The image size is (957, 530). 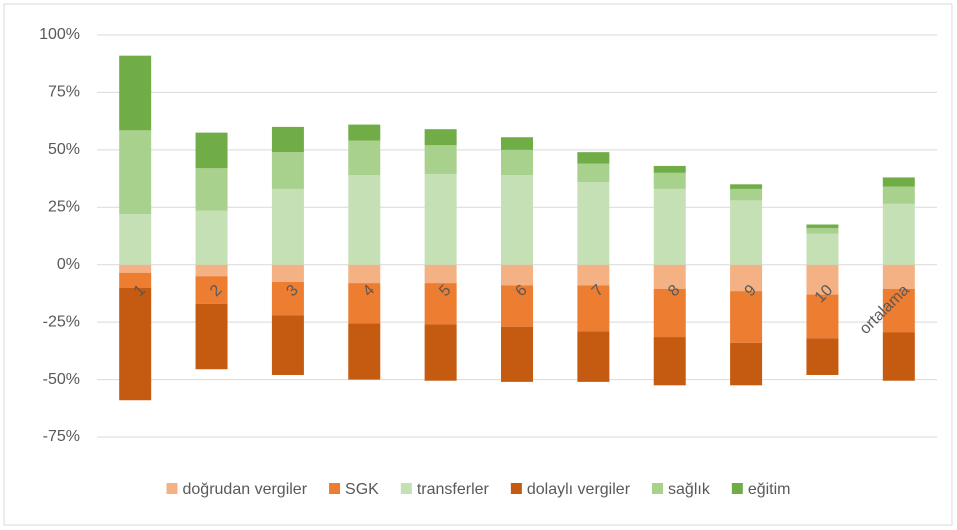 I want to click on y-tick-label: 100%, so click(x=59, y=34).